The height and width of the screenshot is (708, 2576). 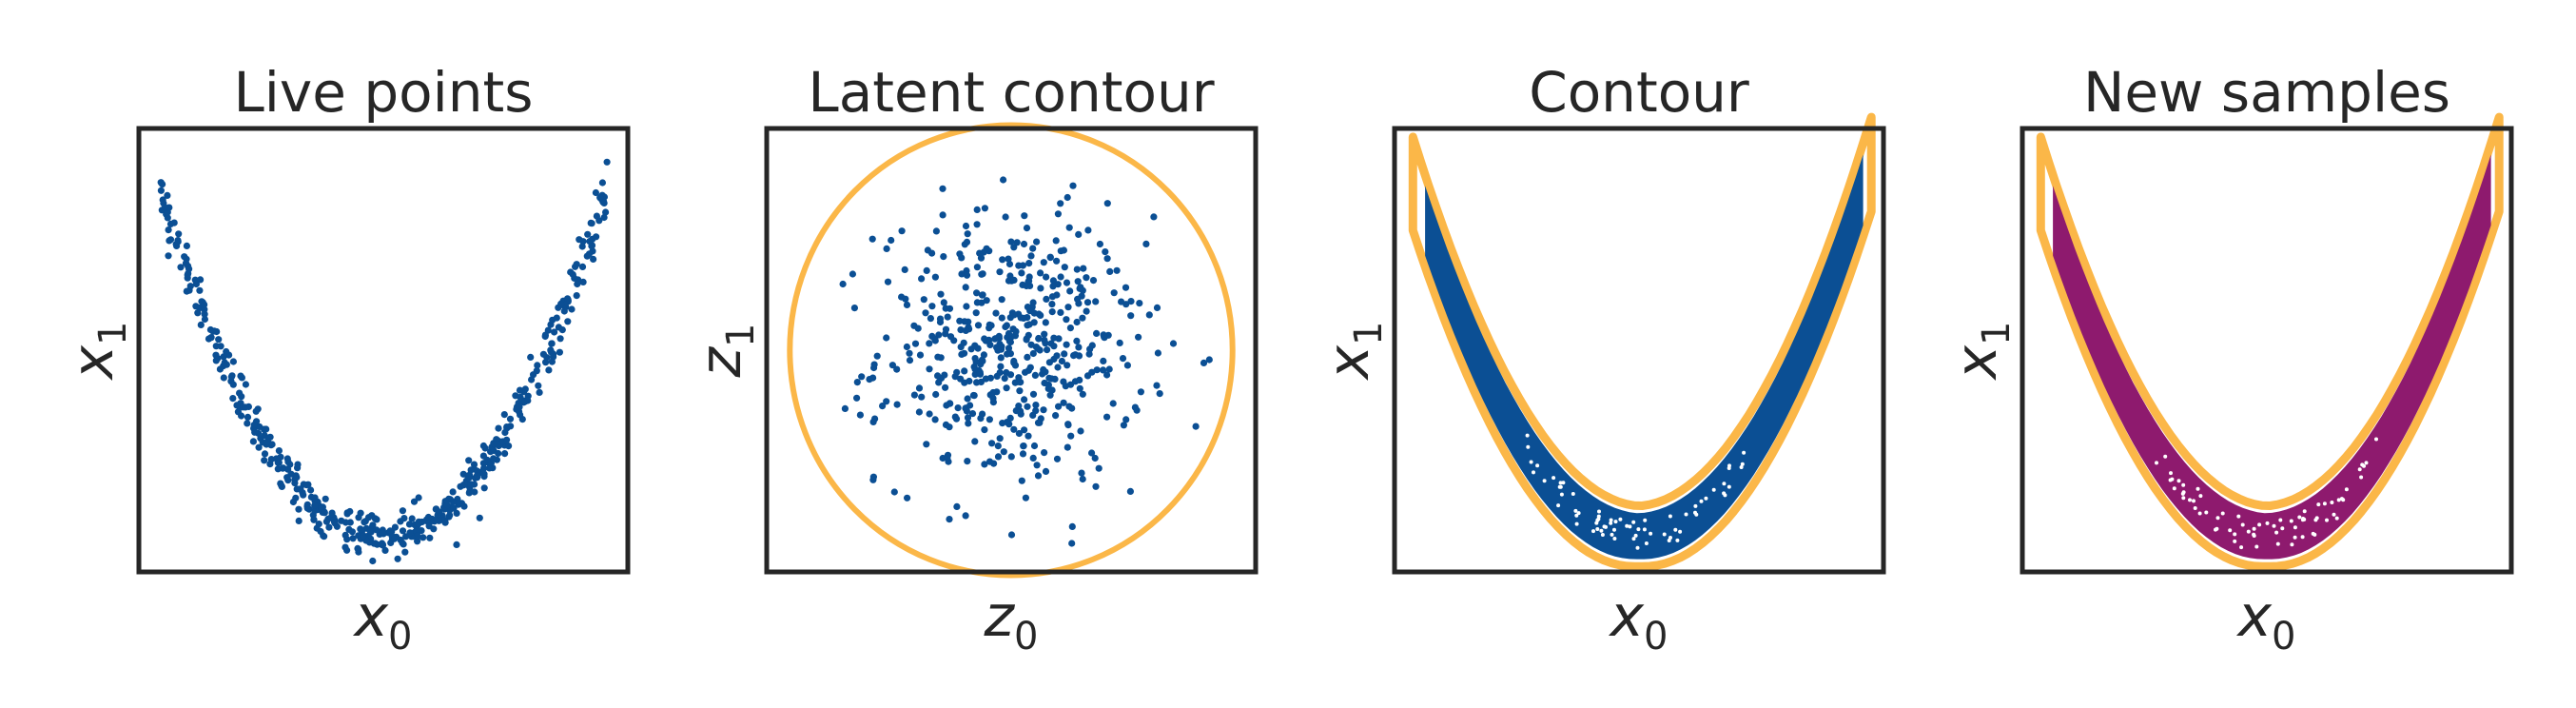 What do you see at coordinates (383, 93) in the screenshot?
I see `panel-title: Live points` at bounding box center [383, 93].